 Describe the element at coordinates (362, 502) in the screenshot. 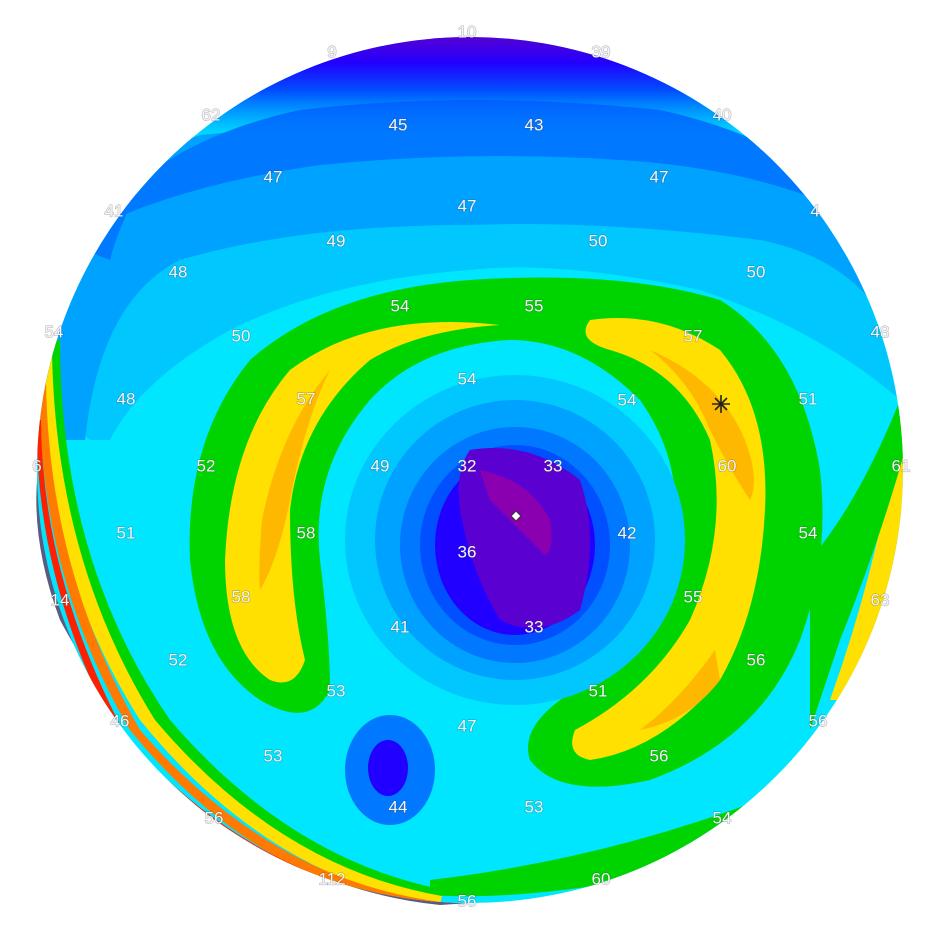

I see `zone-yellow-left` at that location.